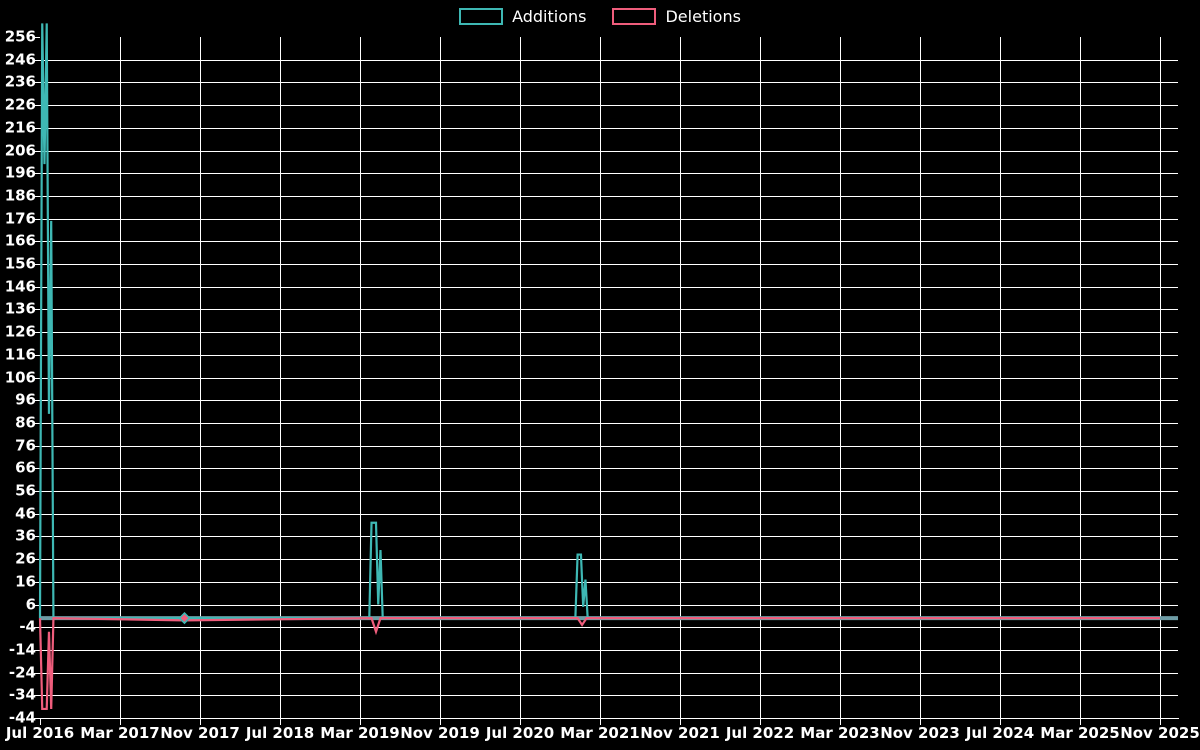 Image resolution: width=1200 pixels, height=750 pixels. Describe the element at coordinates (20, 36) in the screenshot. I see `y-tick-label: 256` at that location.